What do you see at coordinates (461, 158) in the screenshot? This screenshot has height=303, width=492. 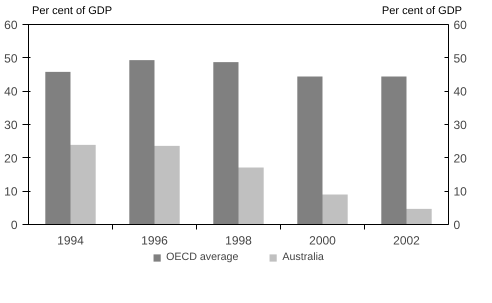 I see `y2-tick-label: 20` at bounding box center [461, 158].